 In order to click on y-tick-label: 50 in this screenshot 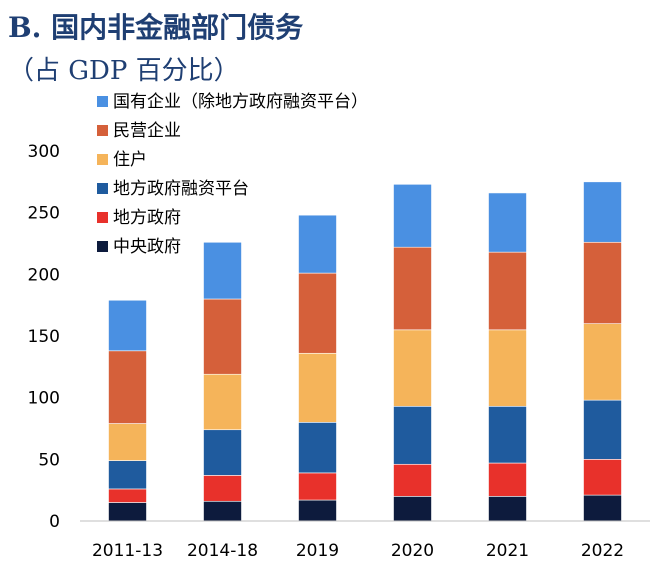, I will do `click(49, 460)`.